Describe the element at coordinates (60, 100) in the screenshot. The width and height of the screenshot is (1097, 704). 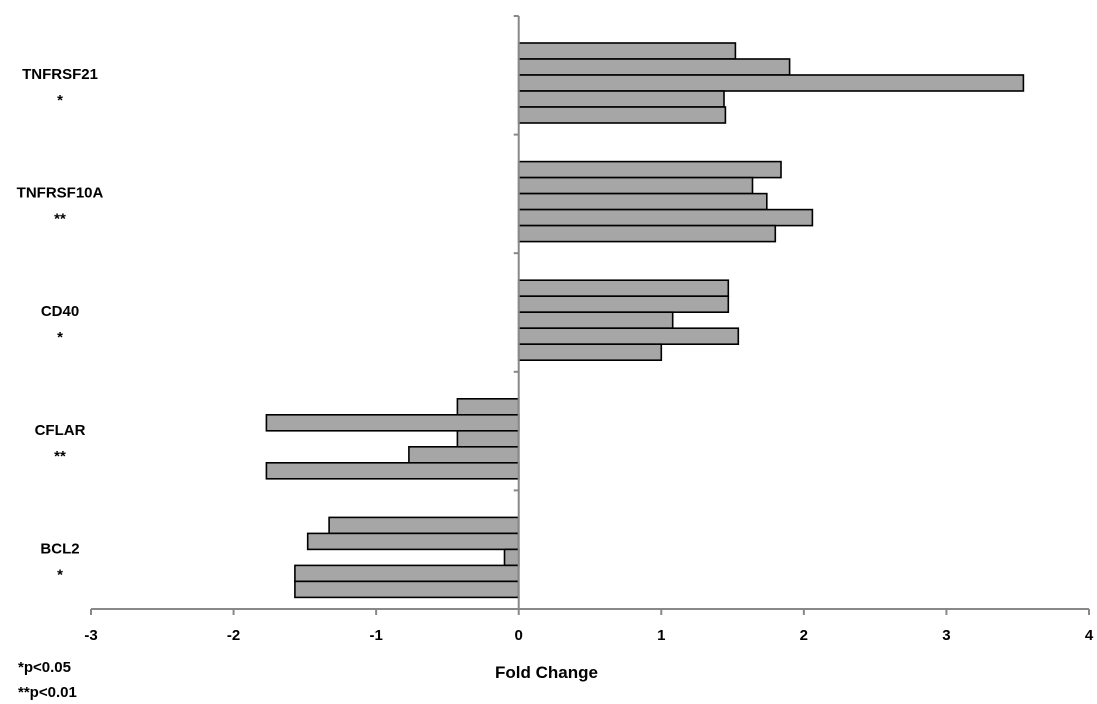
I see `significance-label-tnfrsf21: *` at that location.